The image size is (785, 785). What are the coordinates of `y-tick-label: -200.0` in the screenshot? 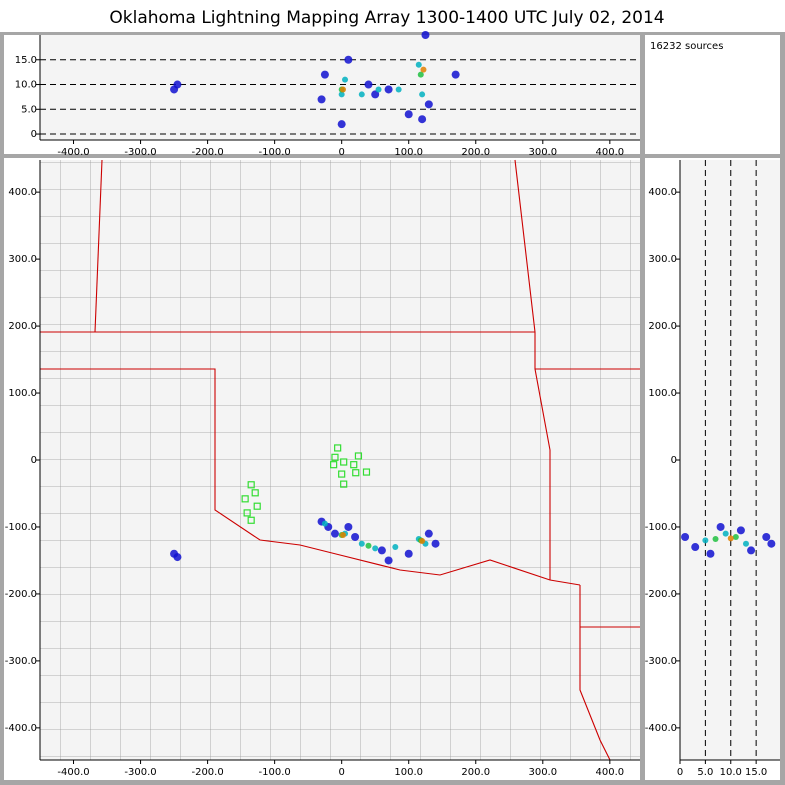 It's located at (661, 594).